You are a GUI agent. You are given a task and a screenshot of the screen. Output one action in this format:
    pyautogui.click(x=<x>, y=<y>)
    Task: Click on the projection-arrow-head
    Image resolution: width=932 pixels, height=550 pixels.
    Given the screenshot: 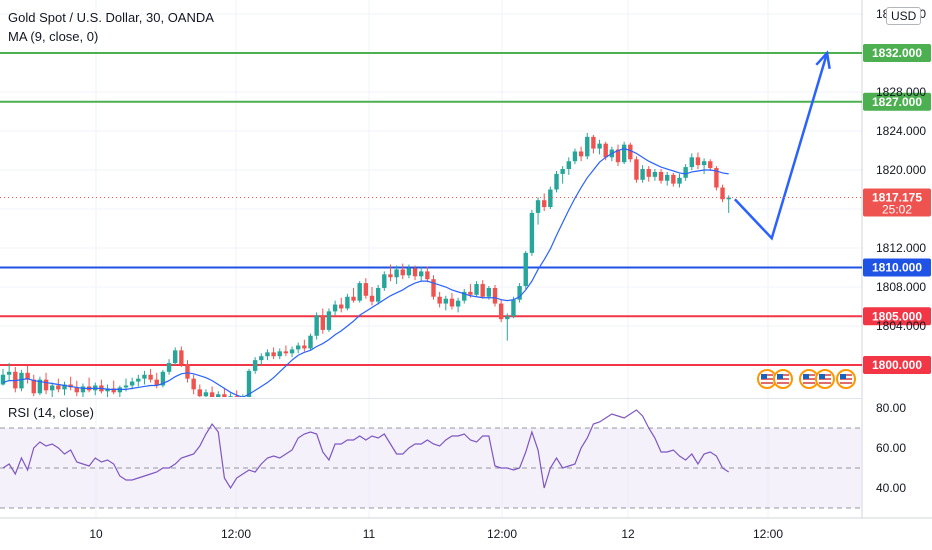 What is the action you would take?
    pyautogui.click(x=823, y=59)
    